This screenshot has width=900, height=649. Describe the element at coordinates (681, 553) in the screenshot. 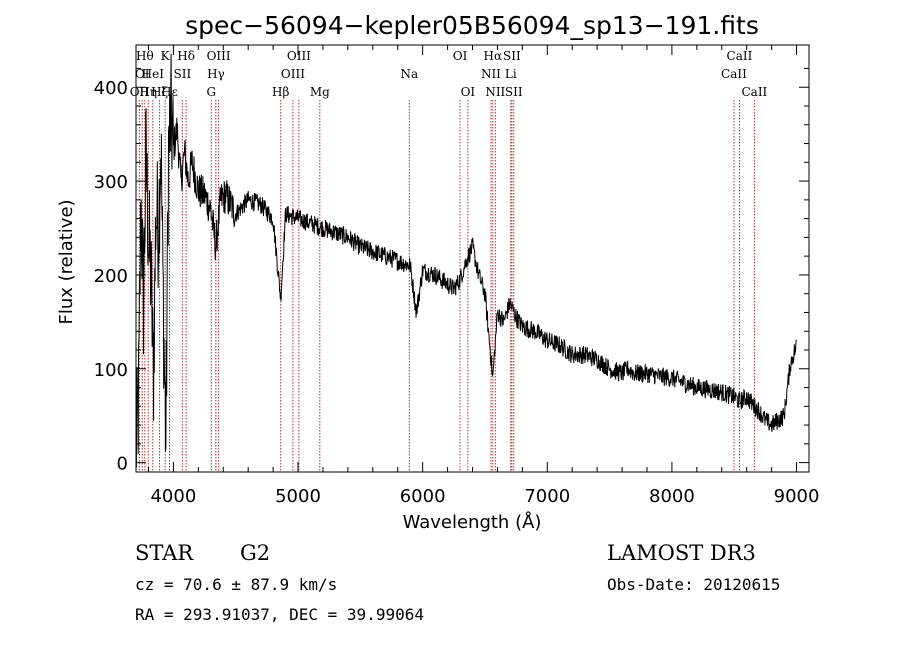

I see `survey-name: LAMOST DR3` at that location.